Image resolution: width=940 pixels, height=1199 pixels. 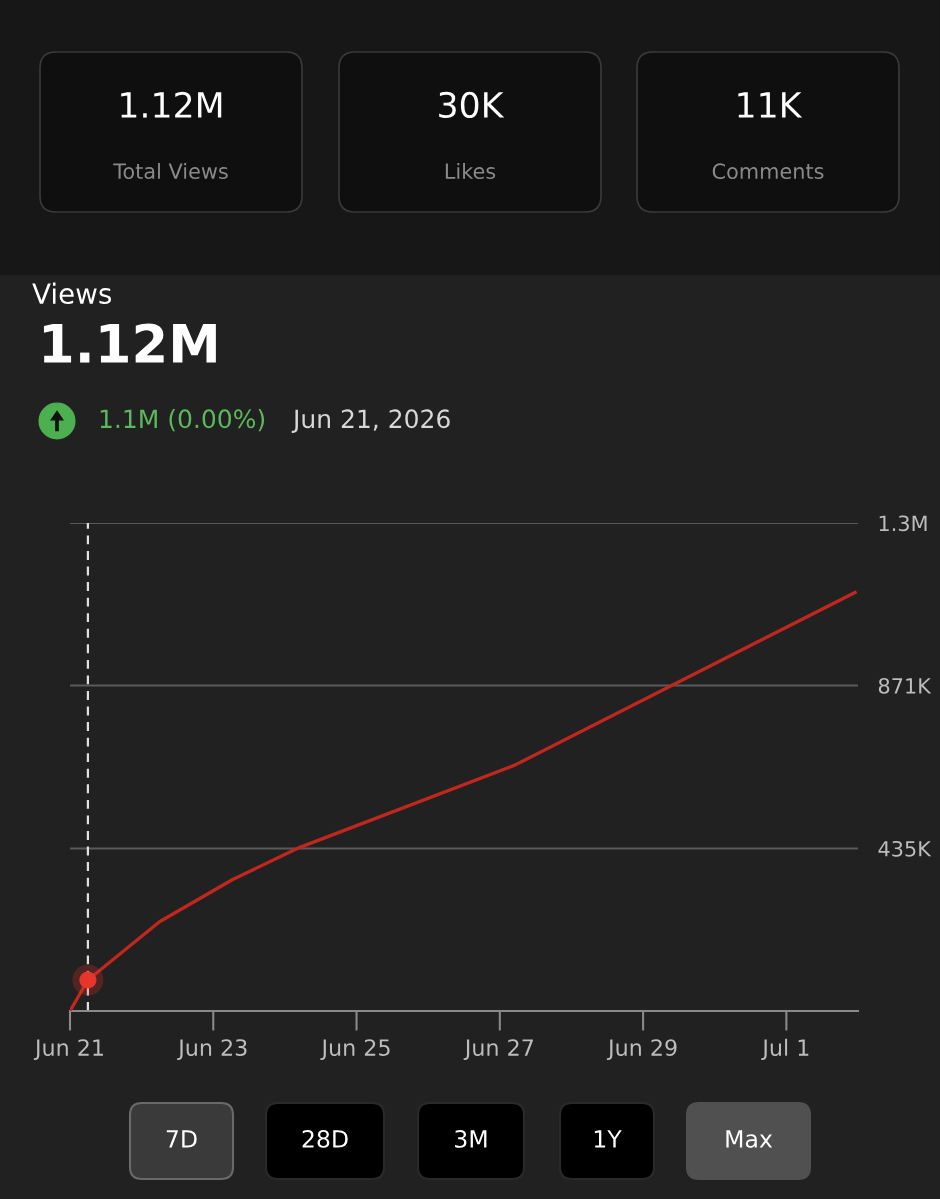 I want to click on x-tick-label: Jun 25, so click(x=355, y=1050).